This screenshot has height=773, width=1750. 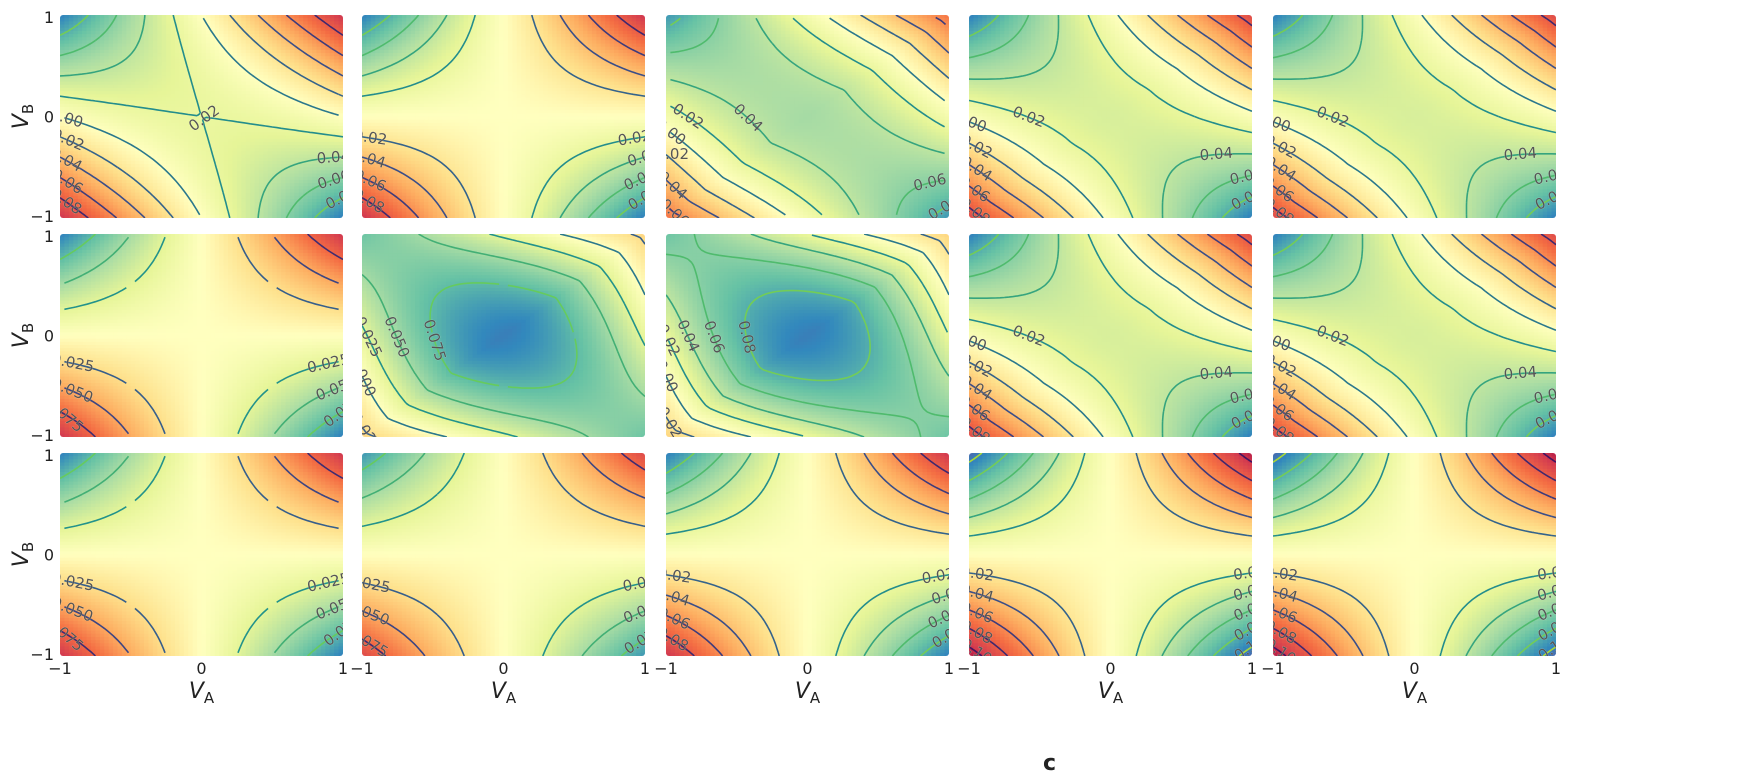 I want to click on heatmap-panel-2: 0.080.060.040.02−0.02−0.04−0.06−0.08, so click(x=501, y=117).